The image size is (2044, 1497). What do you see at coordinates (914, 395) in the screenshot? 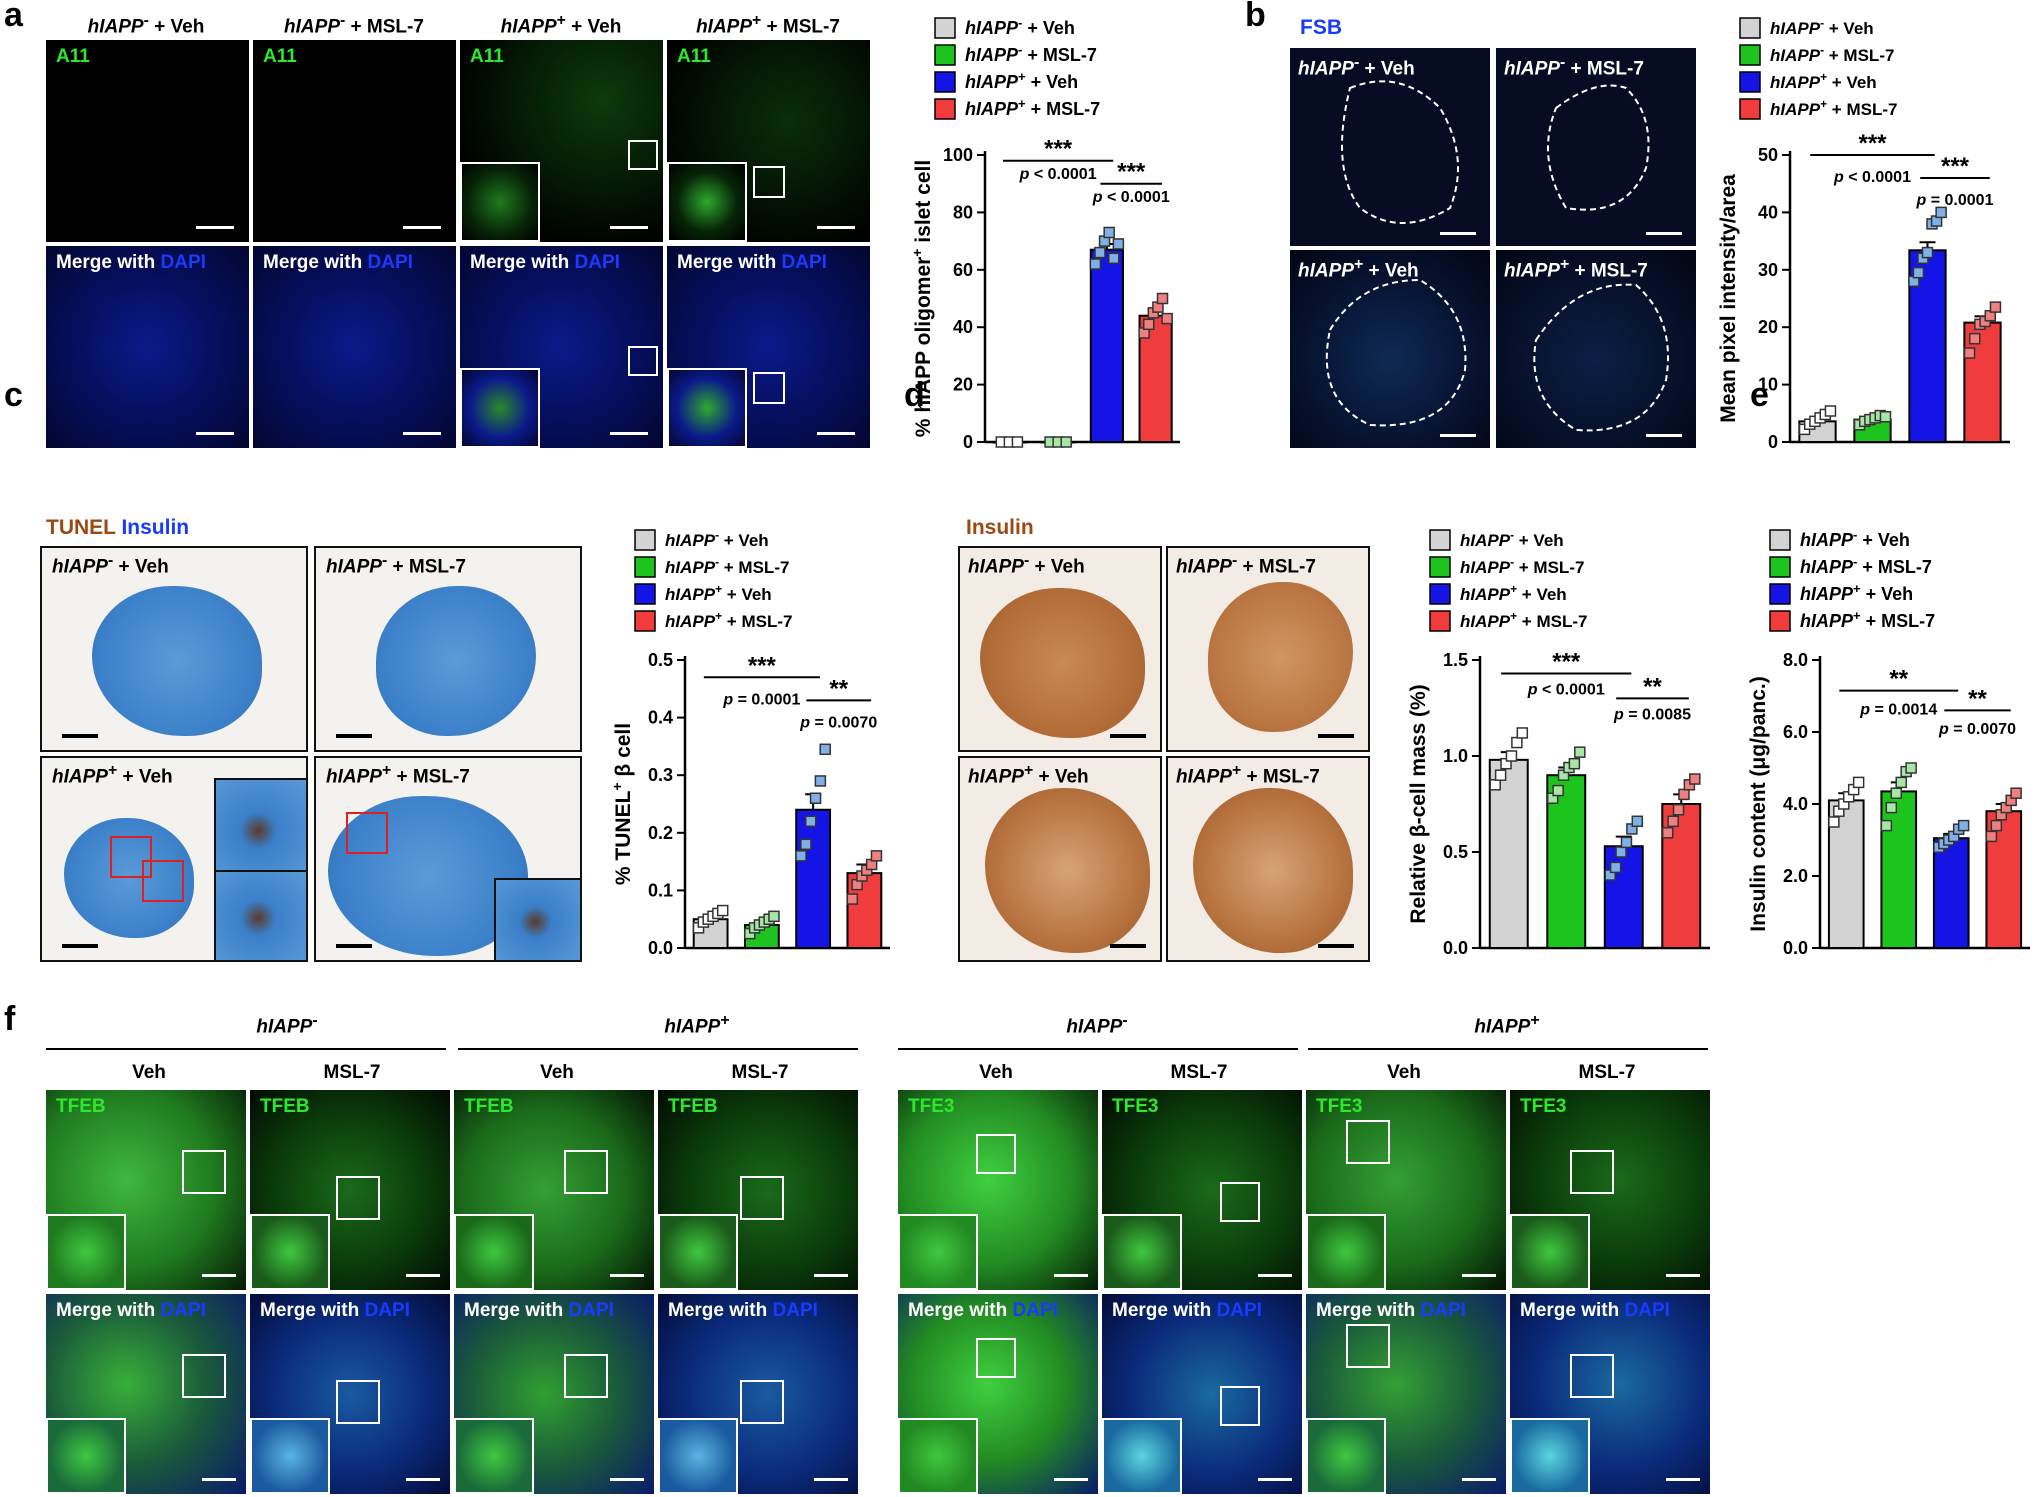
I see `panel-label-d: d` at bounding box center [914, 395].